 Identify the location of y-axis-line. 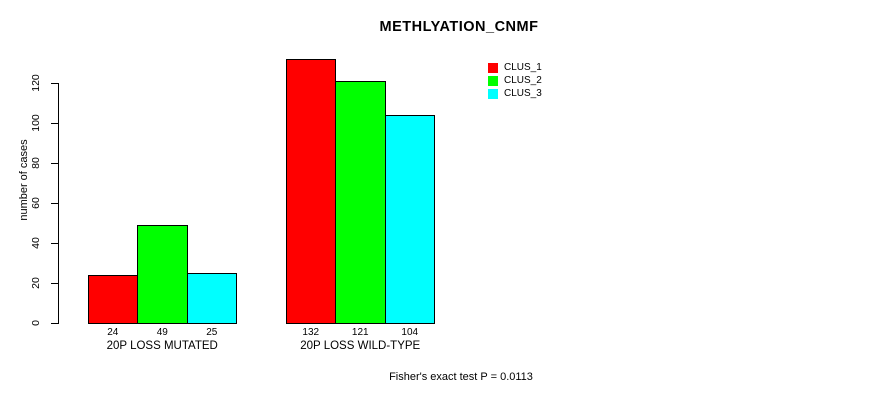
(58, 203).